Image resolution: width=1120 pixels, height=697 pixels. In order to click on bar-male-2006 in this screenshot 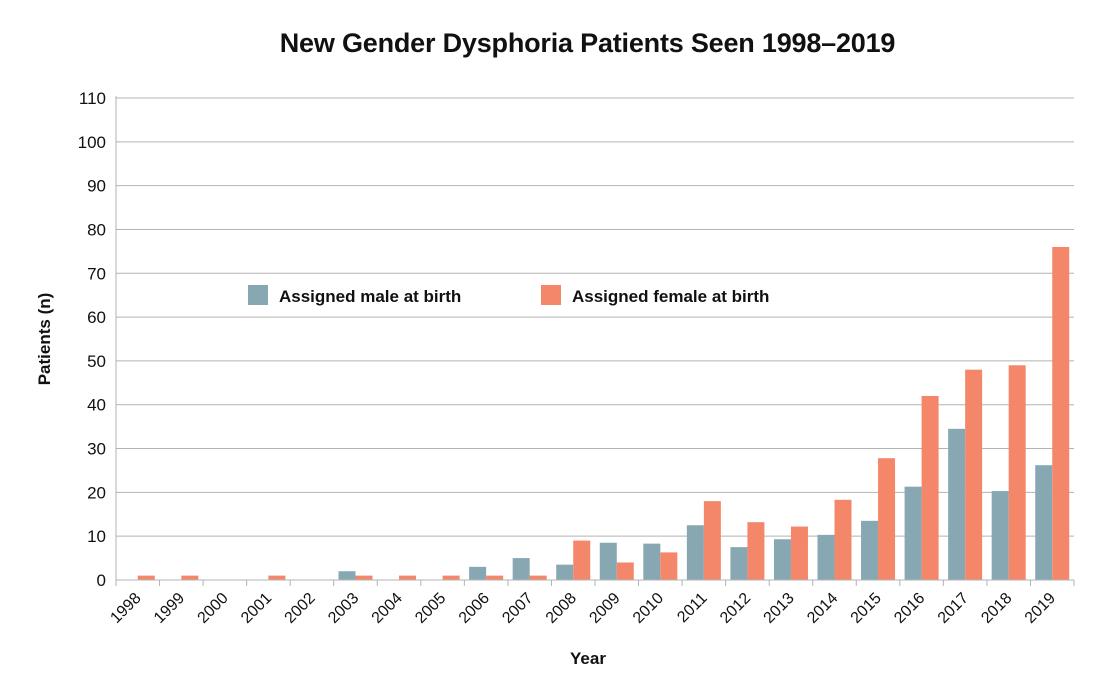, I will do `click(478, 573)`.